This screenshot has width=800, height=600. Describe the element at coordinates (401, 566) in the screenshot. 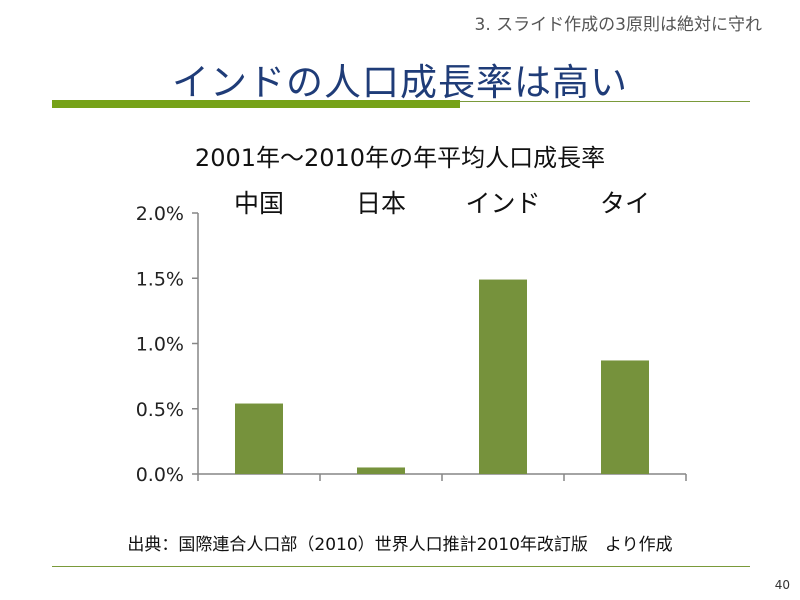

I see `footer-line` at that location.